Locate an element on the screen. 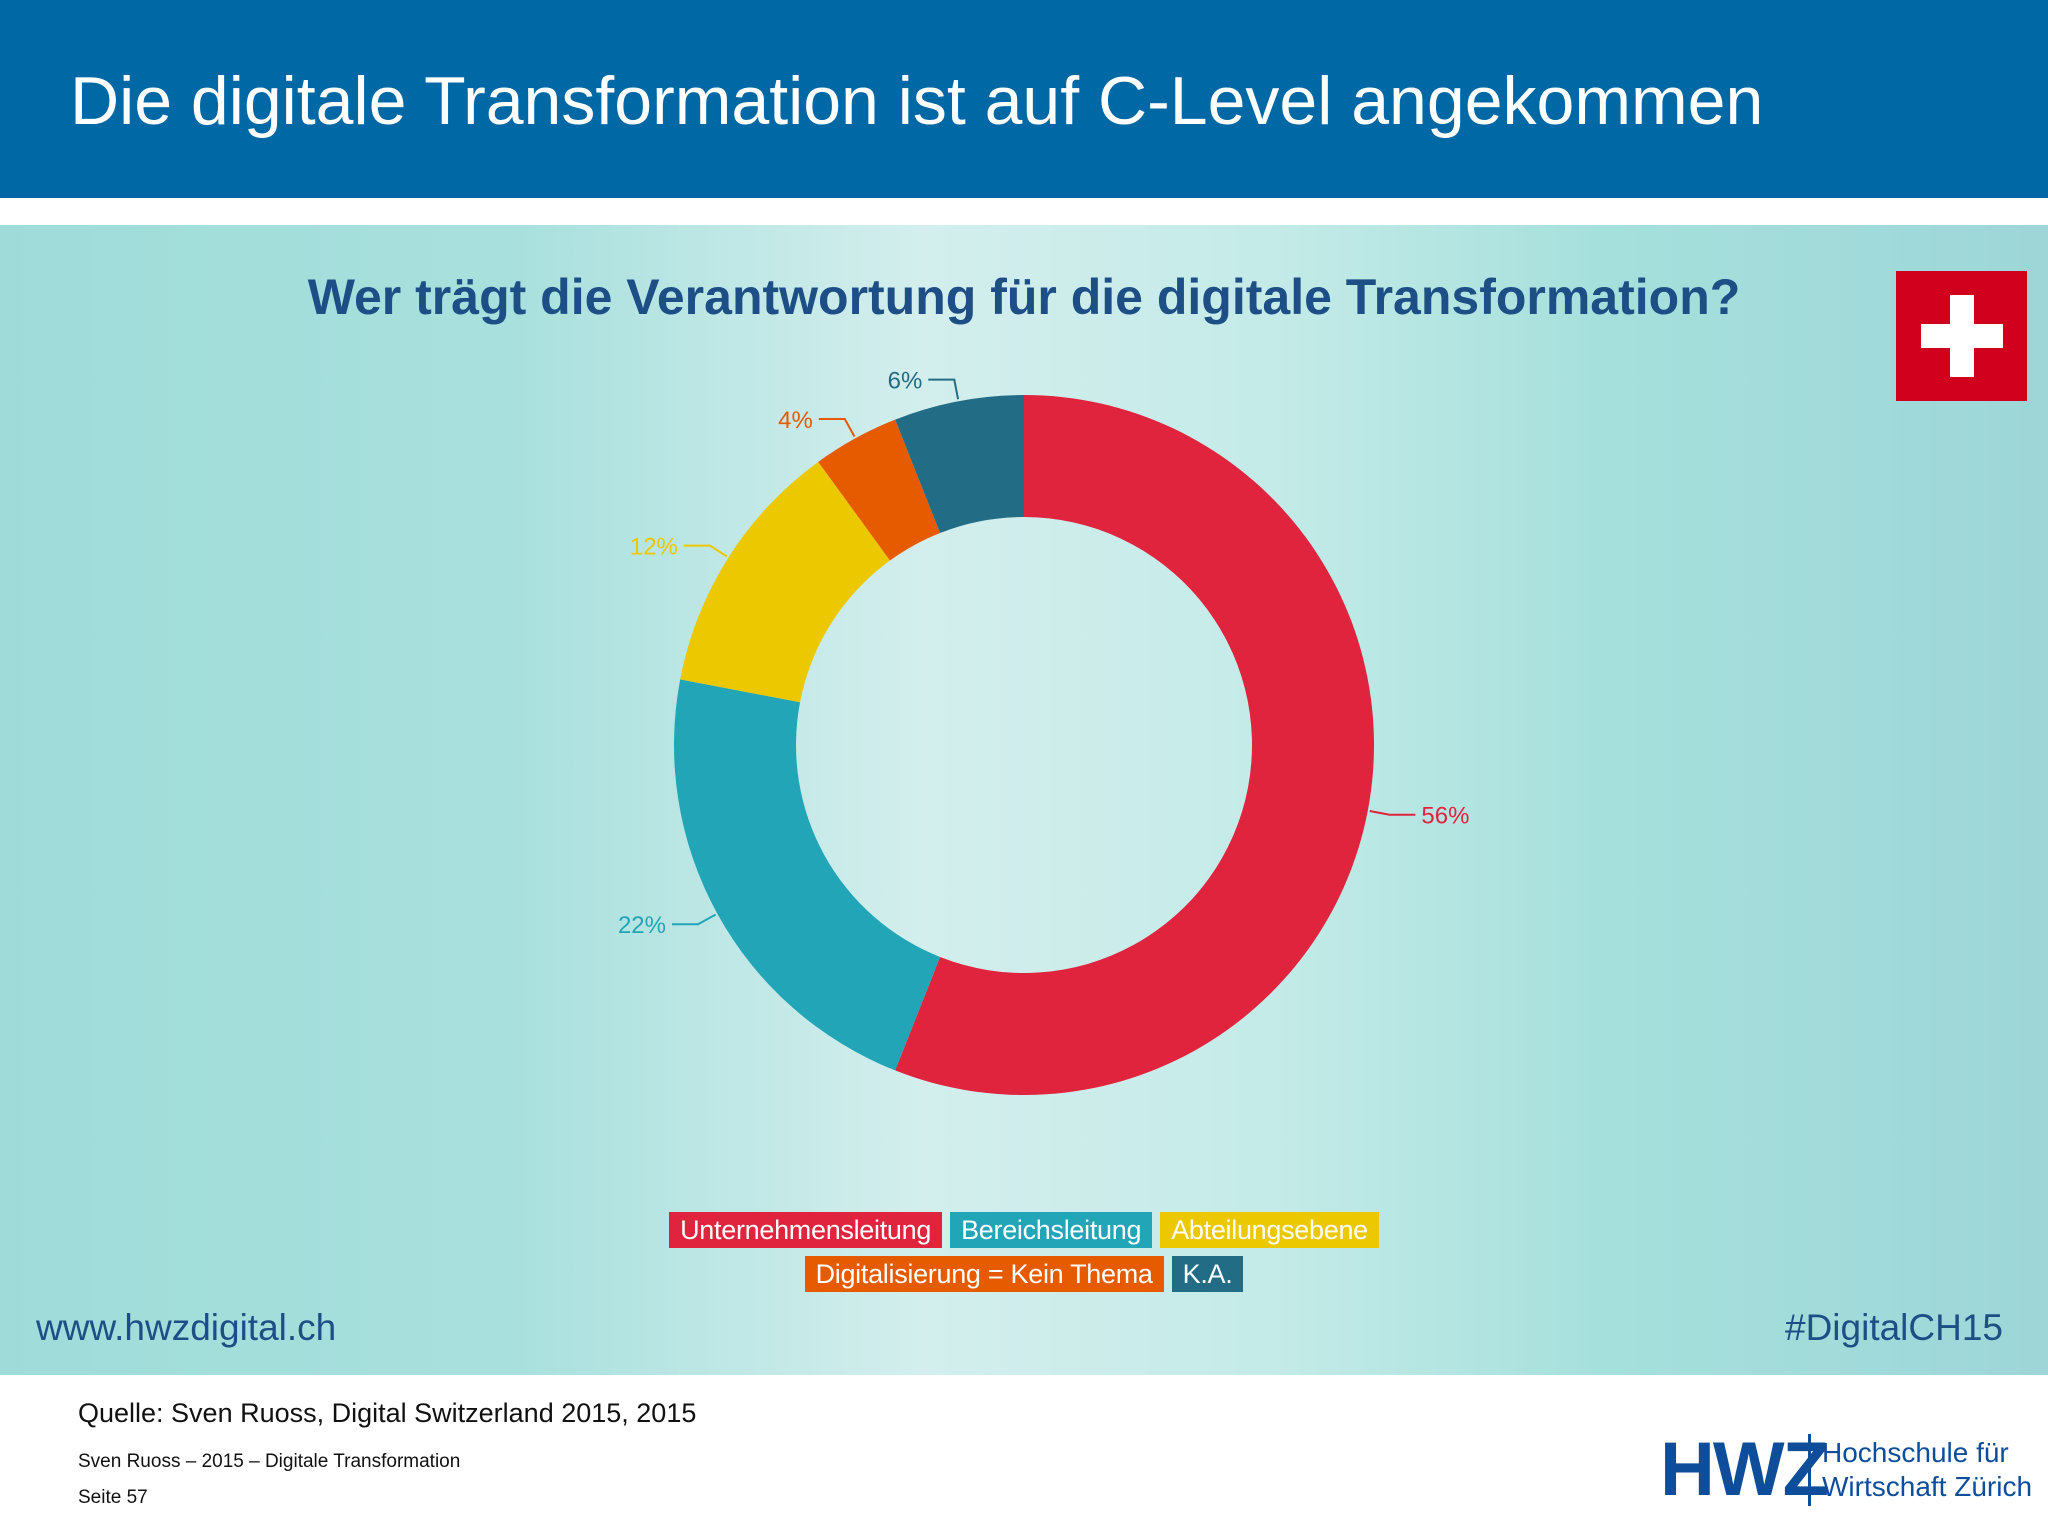  hashtag: #DigitalCH15 is located at coordinates (1894, 1327).